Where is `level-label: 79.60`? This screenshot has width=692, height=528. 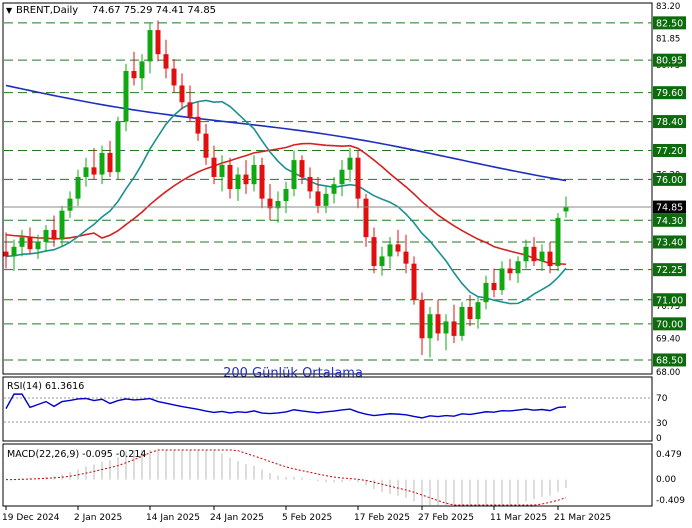 level-label: 79.60 is located at coordinates (669, 93).